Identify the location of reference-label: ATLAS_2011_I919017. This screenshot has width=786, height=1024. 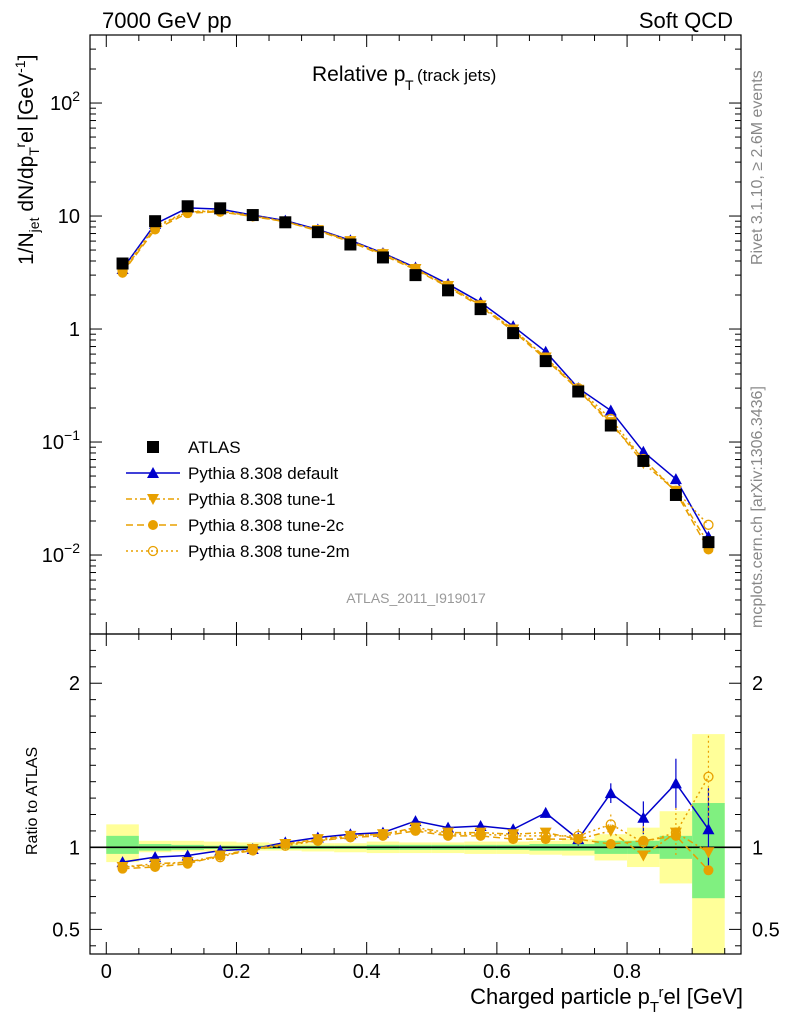
(416, 598).